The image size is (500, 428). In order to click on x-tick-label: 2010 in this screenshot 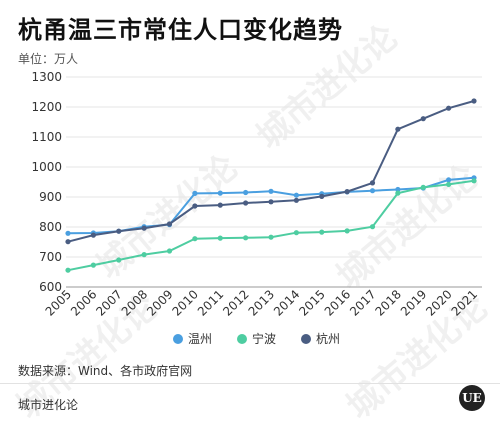, I will do `click(184, 302)`.